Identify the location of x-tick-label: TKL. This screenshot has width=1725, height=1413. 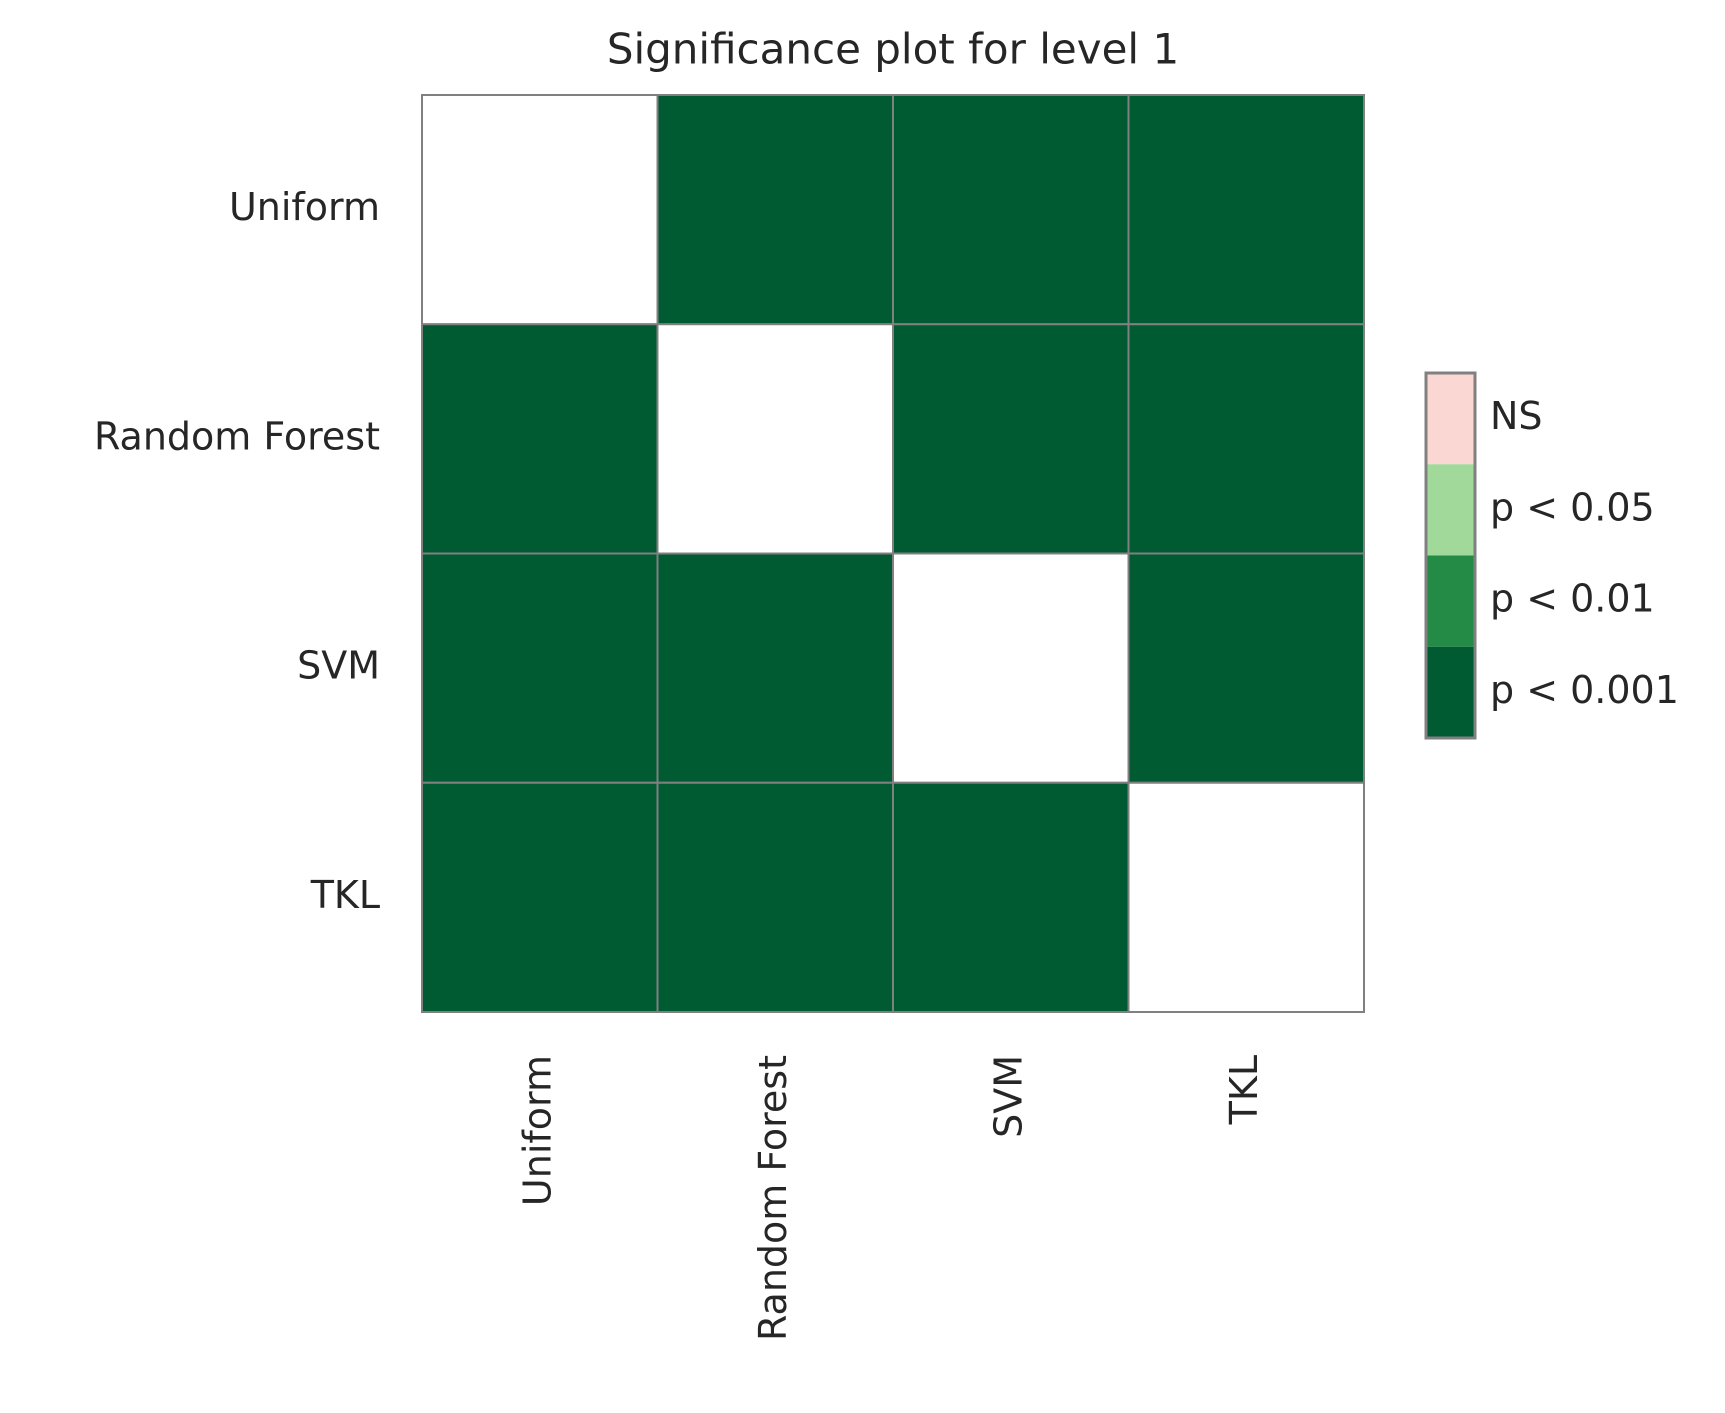
(1244, 1090).